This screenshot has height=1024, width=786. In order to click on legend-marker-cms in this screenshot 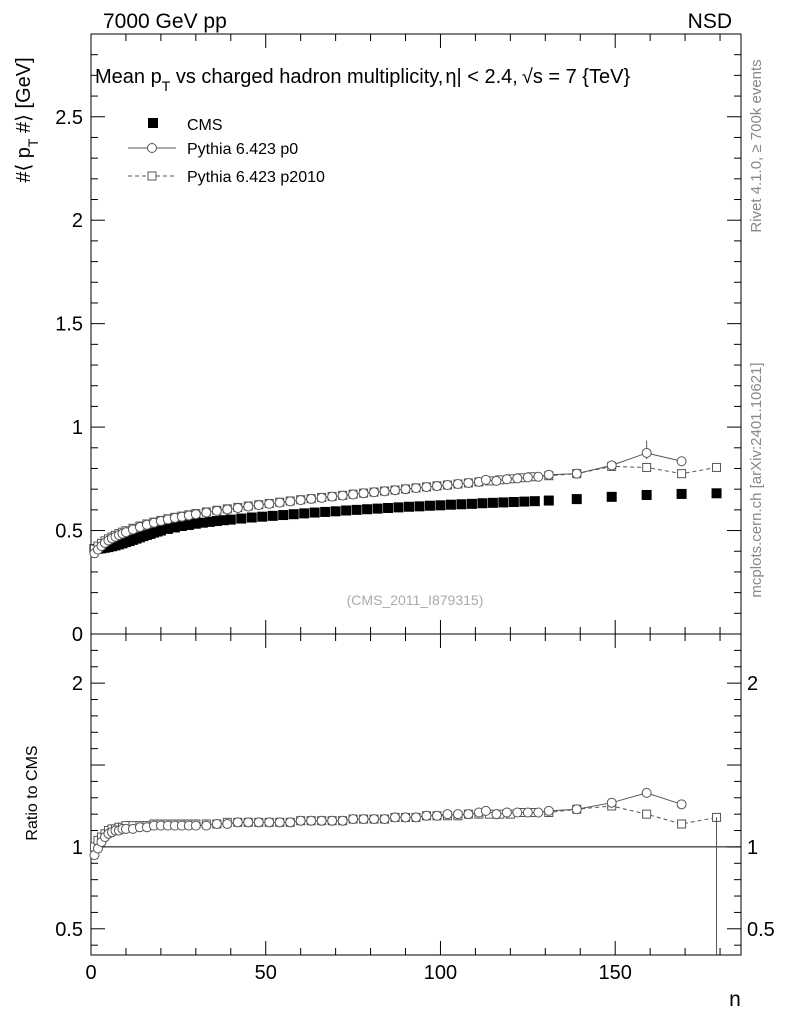, I will do `click(153, 123)`.